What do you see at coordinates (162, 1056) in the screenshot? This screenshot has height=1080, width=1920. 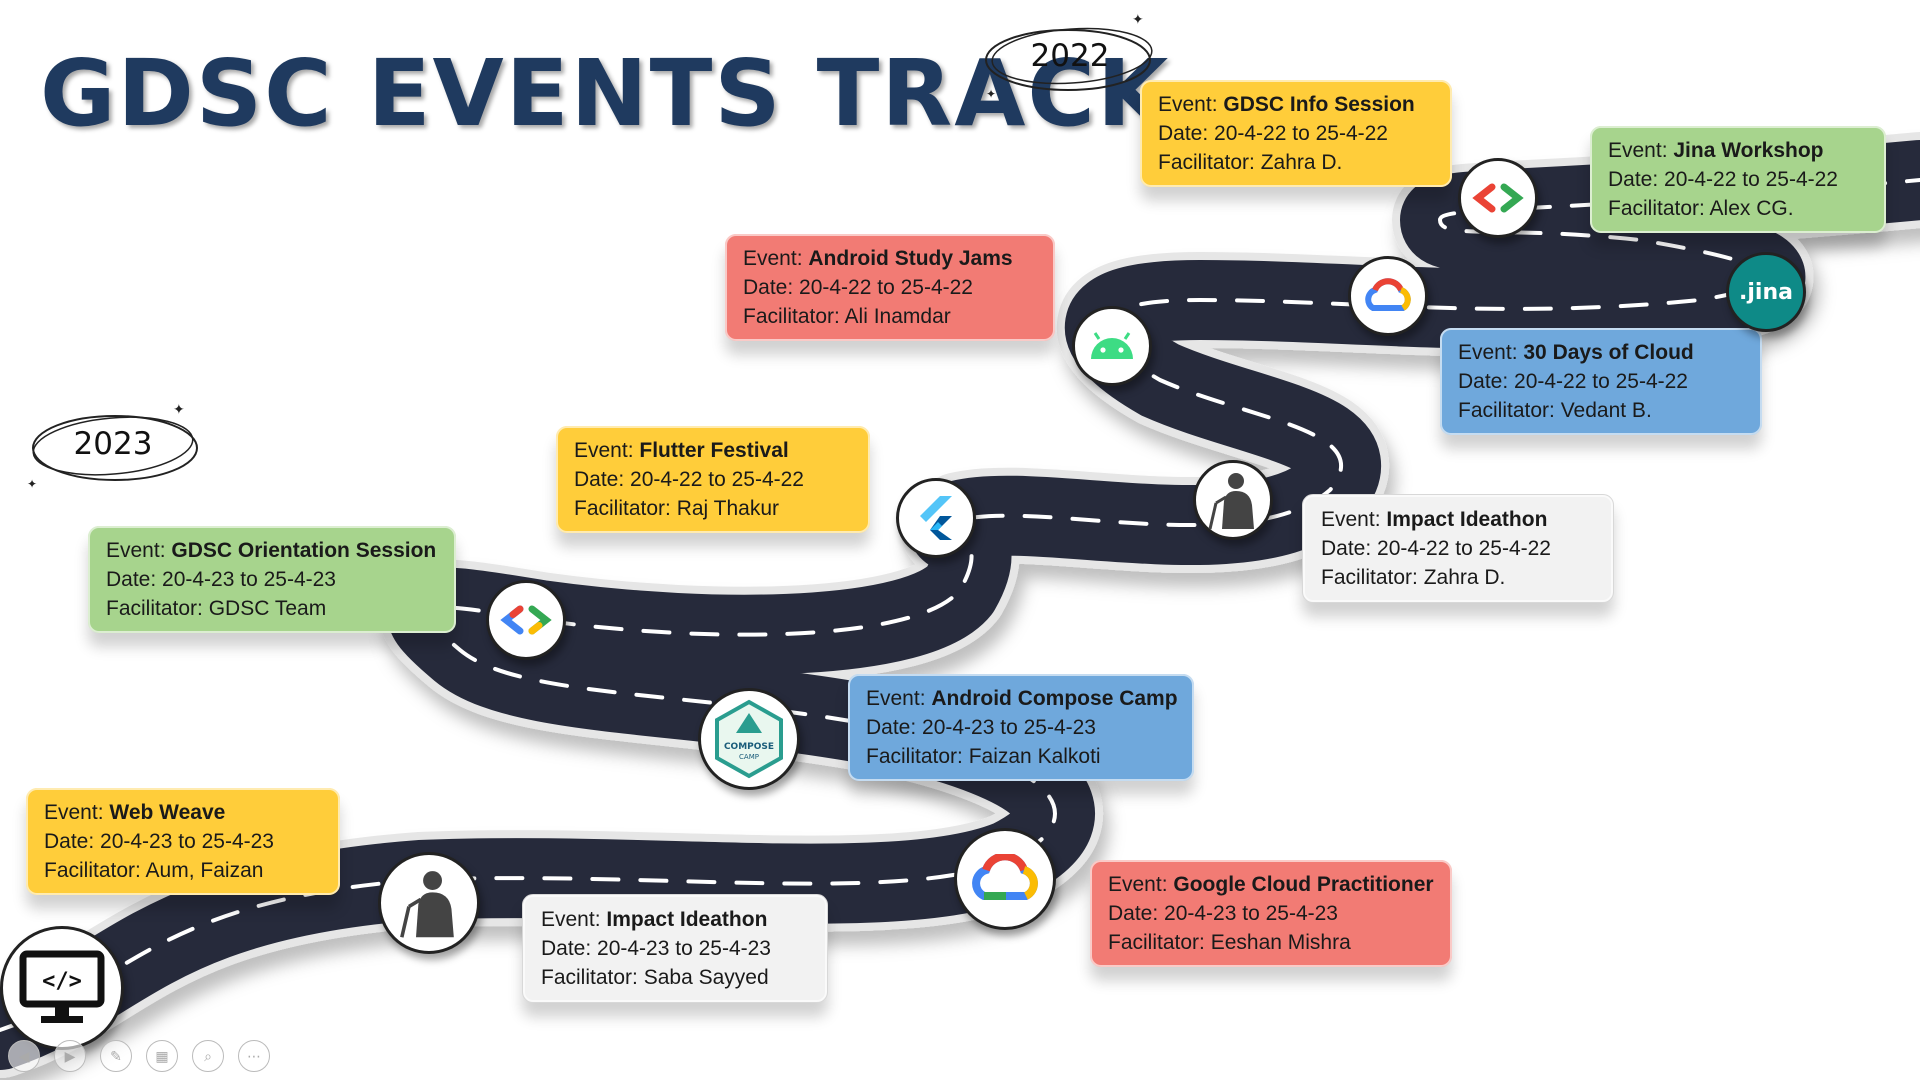 I see `slides-icon: ▦` at bounding box center [162, 1056].